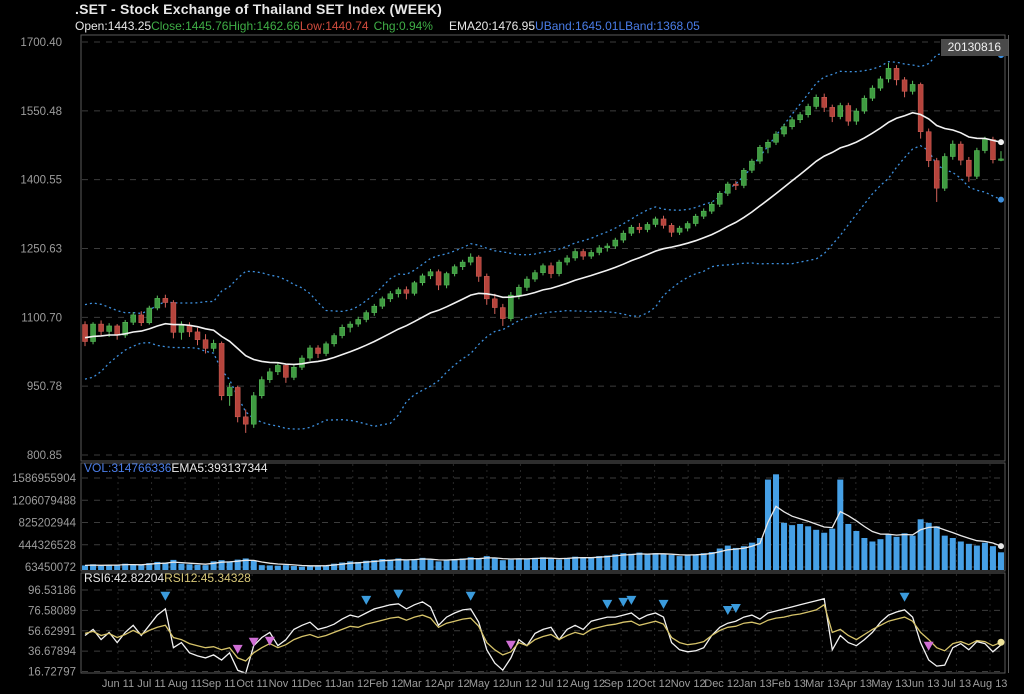 This screenshot has height=694, width=1024. I want to click on svg-text: Oct 12, so click(654, 684).